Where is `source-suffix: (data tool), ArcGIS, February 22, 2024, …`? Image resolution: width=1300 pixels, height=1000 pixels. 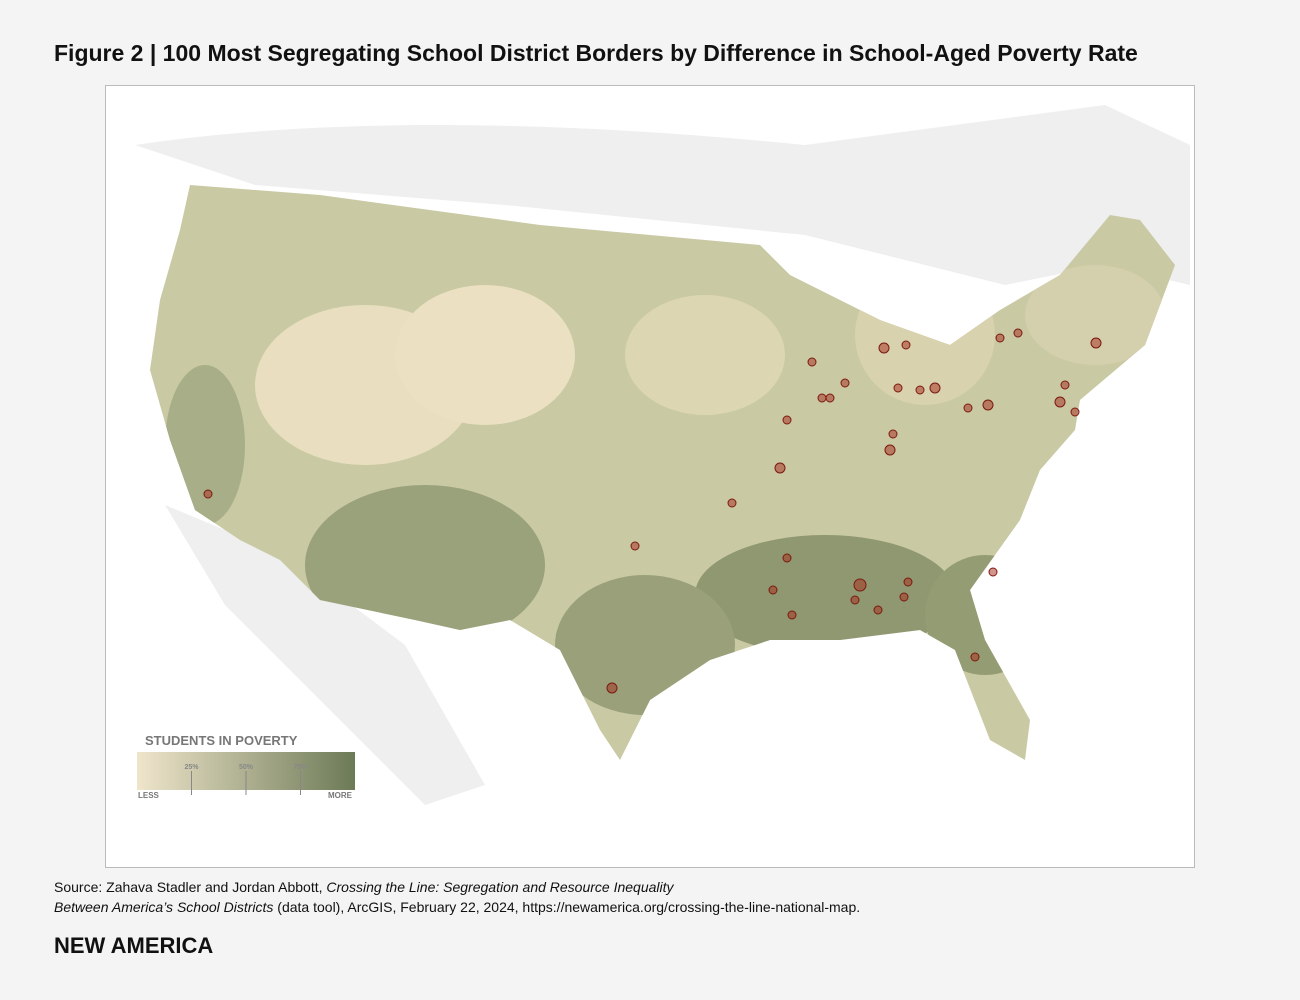 source-suffix: (data tool), ArcGIS, February 22, 2024, … is located at coordinates (567, 907).